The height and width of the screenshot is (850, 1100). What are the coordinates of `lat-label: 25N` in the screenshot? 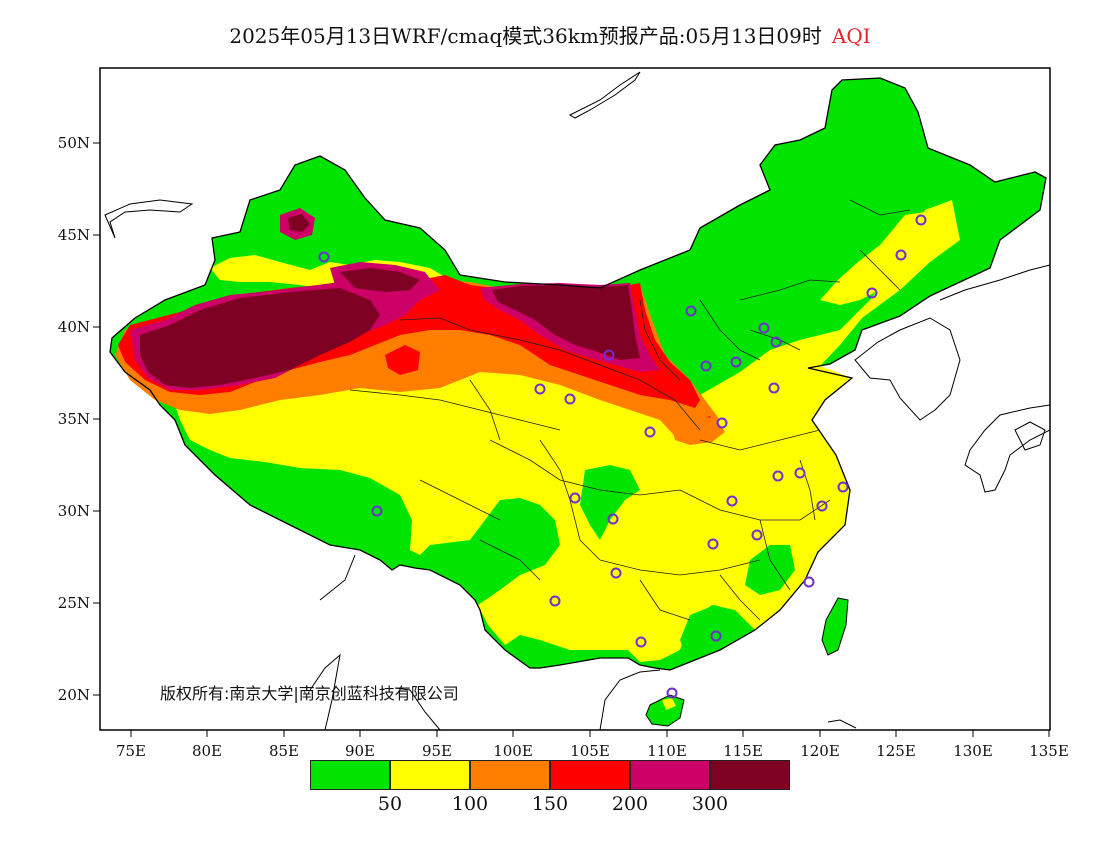 It's located at (74, 603).